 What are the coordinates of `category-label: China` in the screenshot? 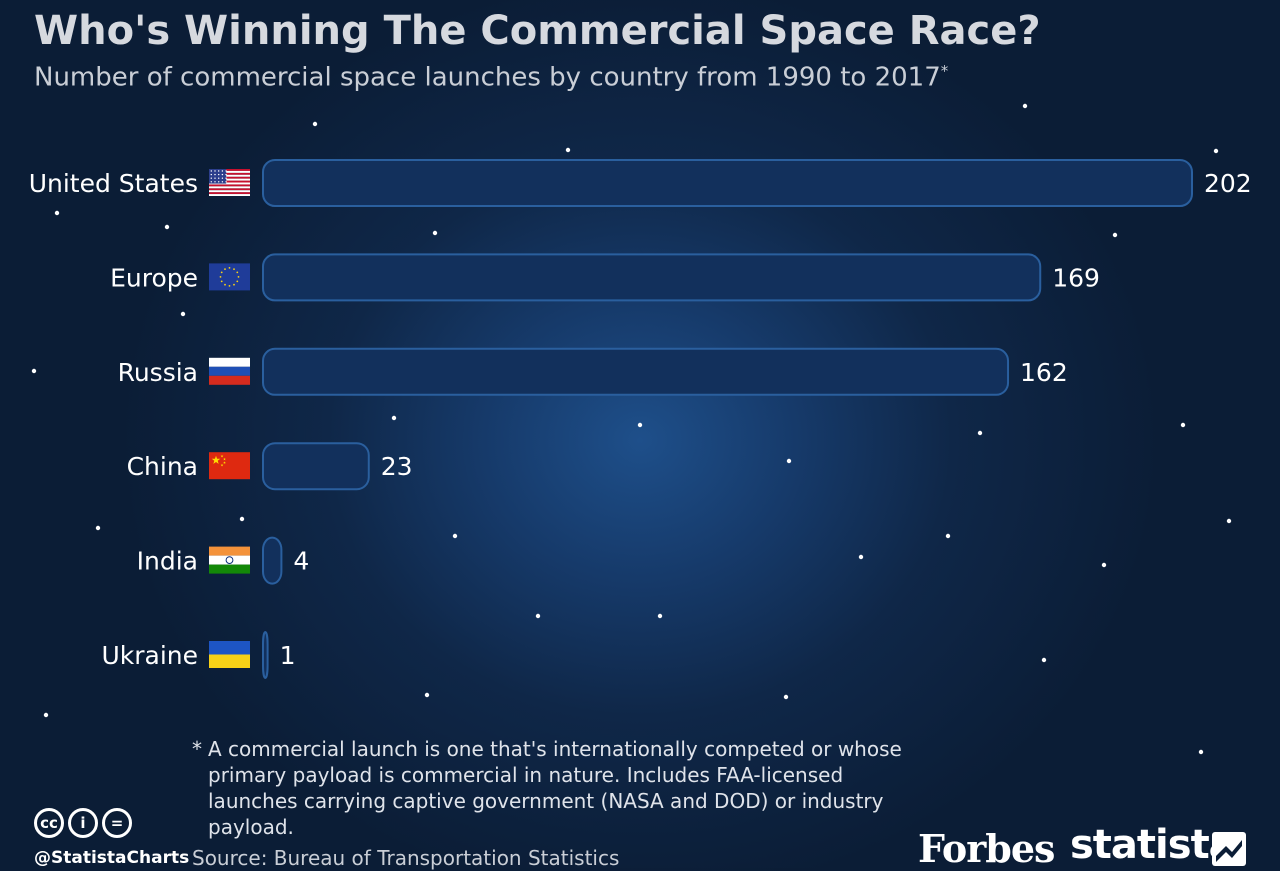 It's located at (162, 466).